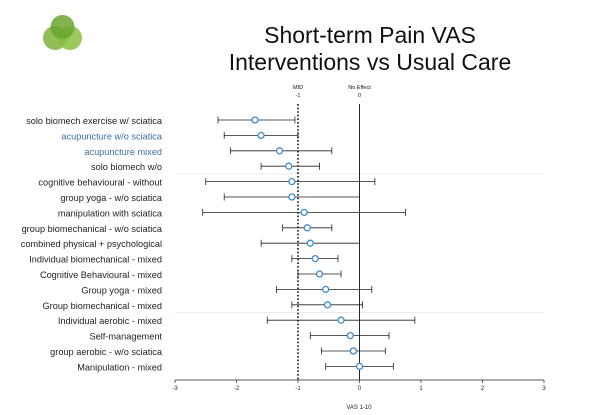 This screenshot has width=600, height=415. I want to click on chart-subtitle: Interventions vs Usual Care, so click(370, 62).